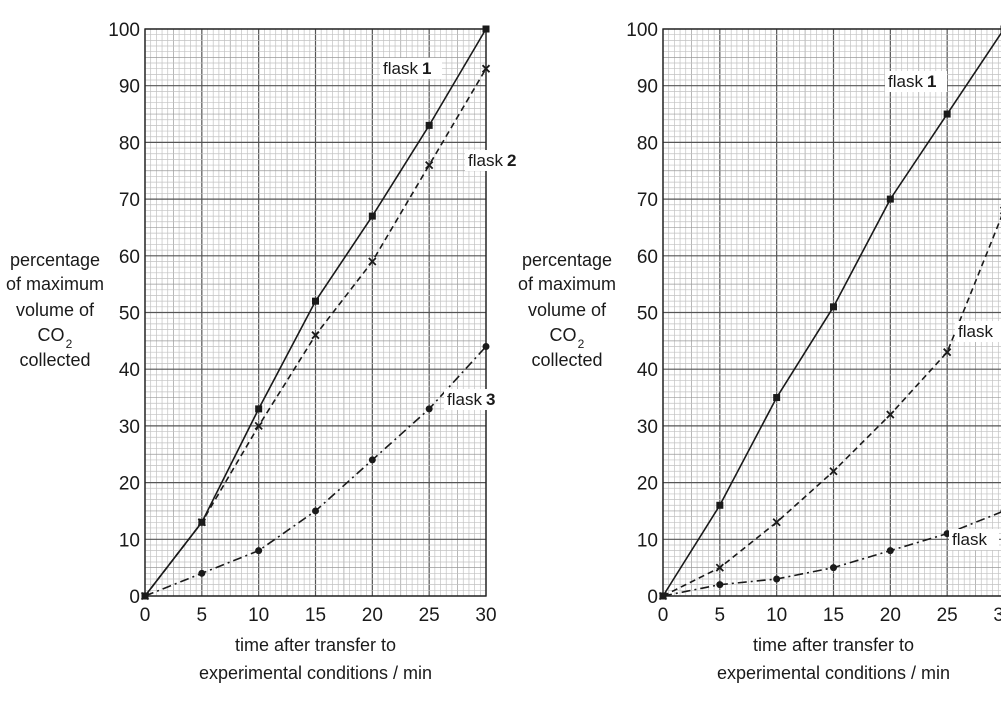 Image resolution: width=1001 pixels, height=709 pixels. Describe the element at coordinates (129, 314) in the screenshot. I see `y-tick-label: 50` at that location.